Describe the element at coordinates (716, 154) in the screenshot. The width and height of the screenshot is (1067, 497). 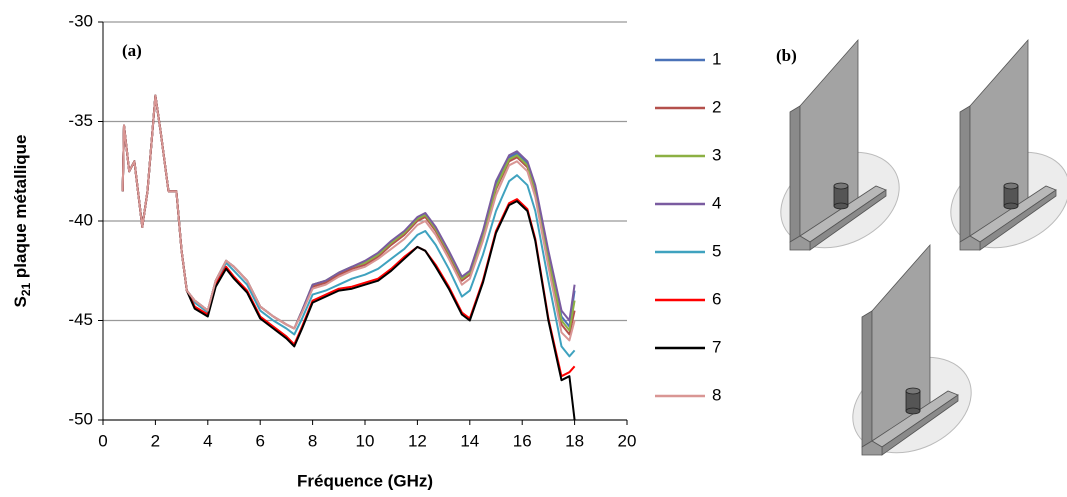
I see `legend-label: 3` at that location.